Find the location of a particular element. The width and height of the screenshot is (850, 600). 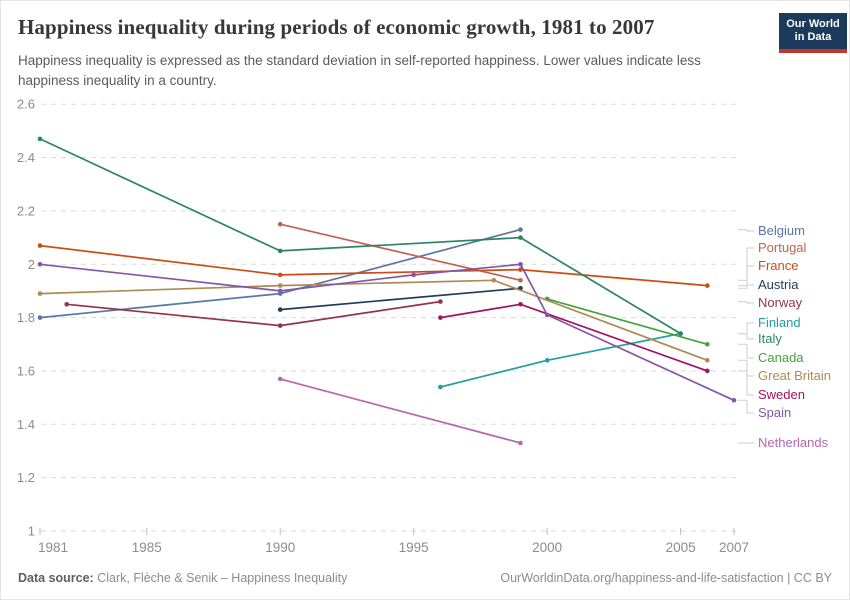

line-series-austria is located at coordinates (400, 299).